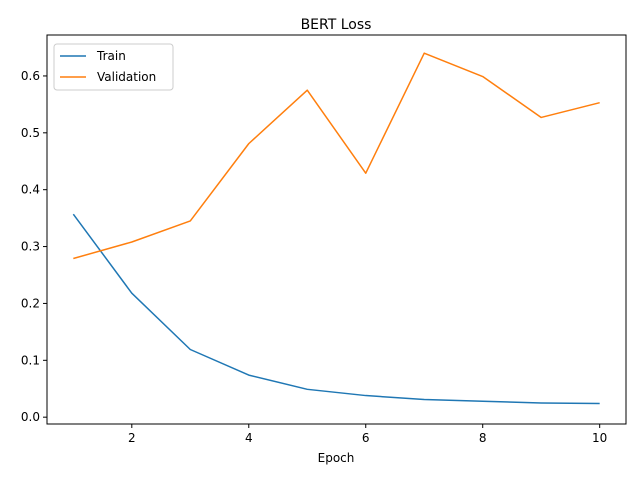 The height and width of the screenshot is (480, 640). Describe the element at coordinates (336, 25) in the screenshot. I see `chart-title: BERT Loss` at that location.